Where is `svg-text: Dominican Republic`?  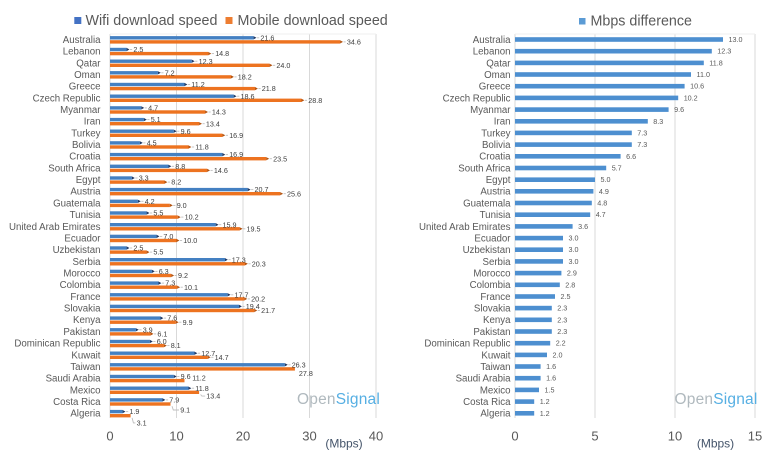 svg-text: Dominican Republic is located at coordinates (467, 344).